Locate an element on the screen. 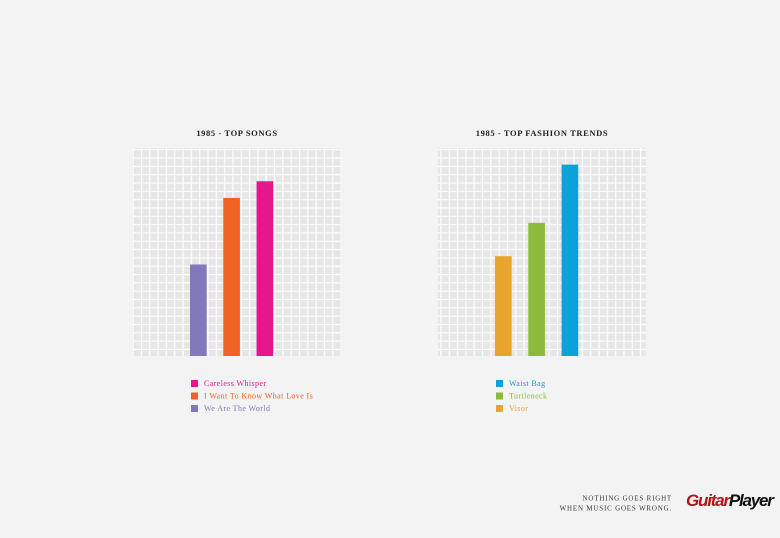 This screenshot has width=780, height=538. legend-label: Turtleneck is located at coordinates (528, 395).